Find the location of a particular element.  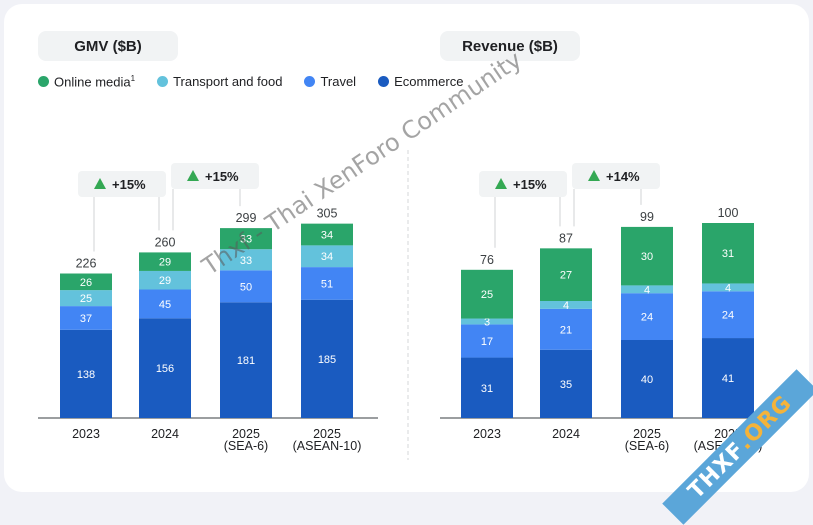

total-value-label: 299 is located at coordinates (246, 218).